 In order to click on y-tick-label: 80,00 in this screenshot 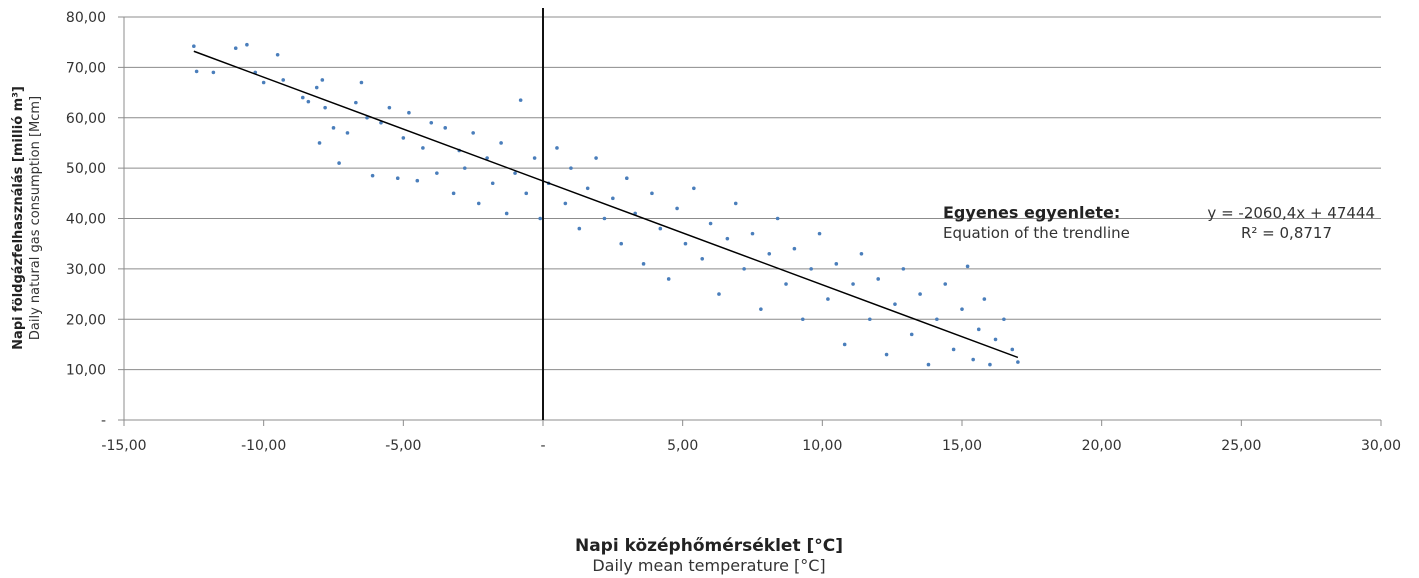, I will do `click(86, 18)`.